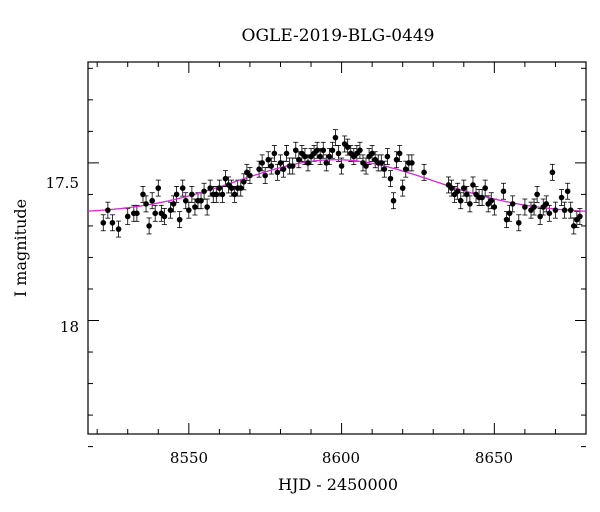 The image size is (600, 512). Describe the element at coordinates (69, 327) in the screenshot. I see `y-tick-label-18: 18` at that location.